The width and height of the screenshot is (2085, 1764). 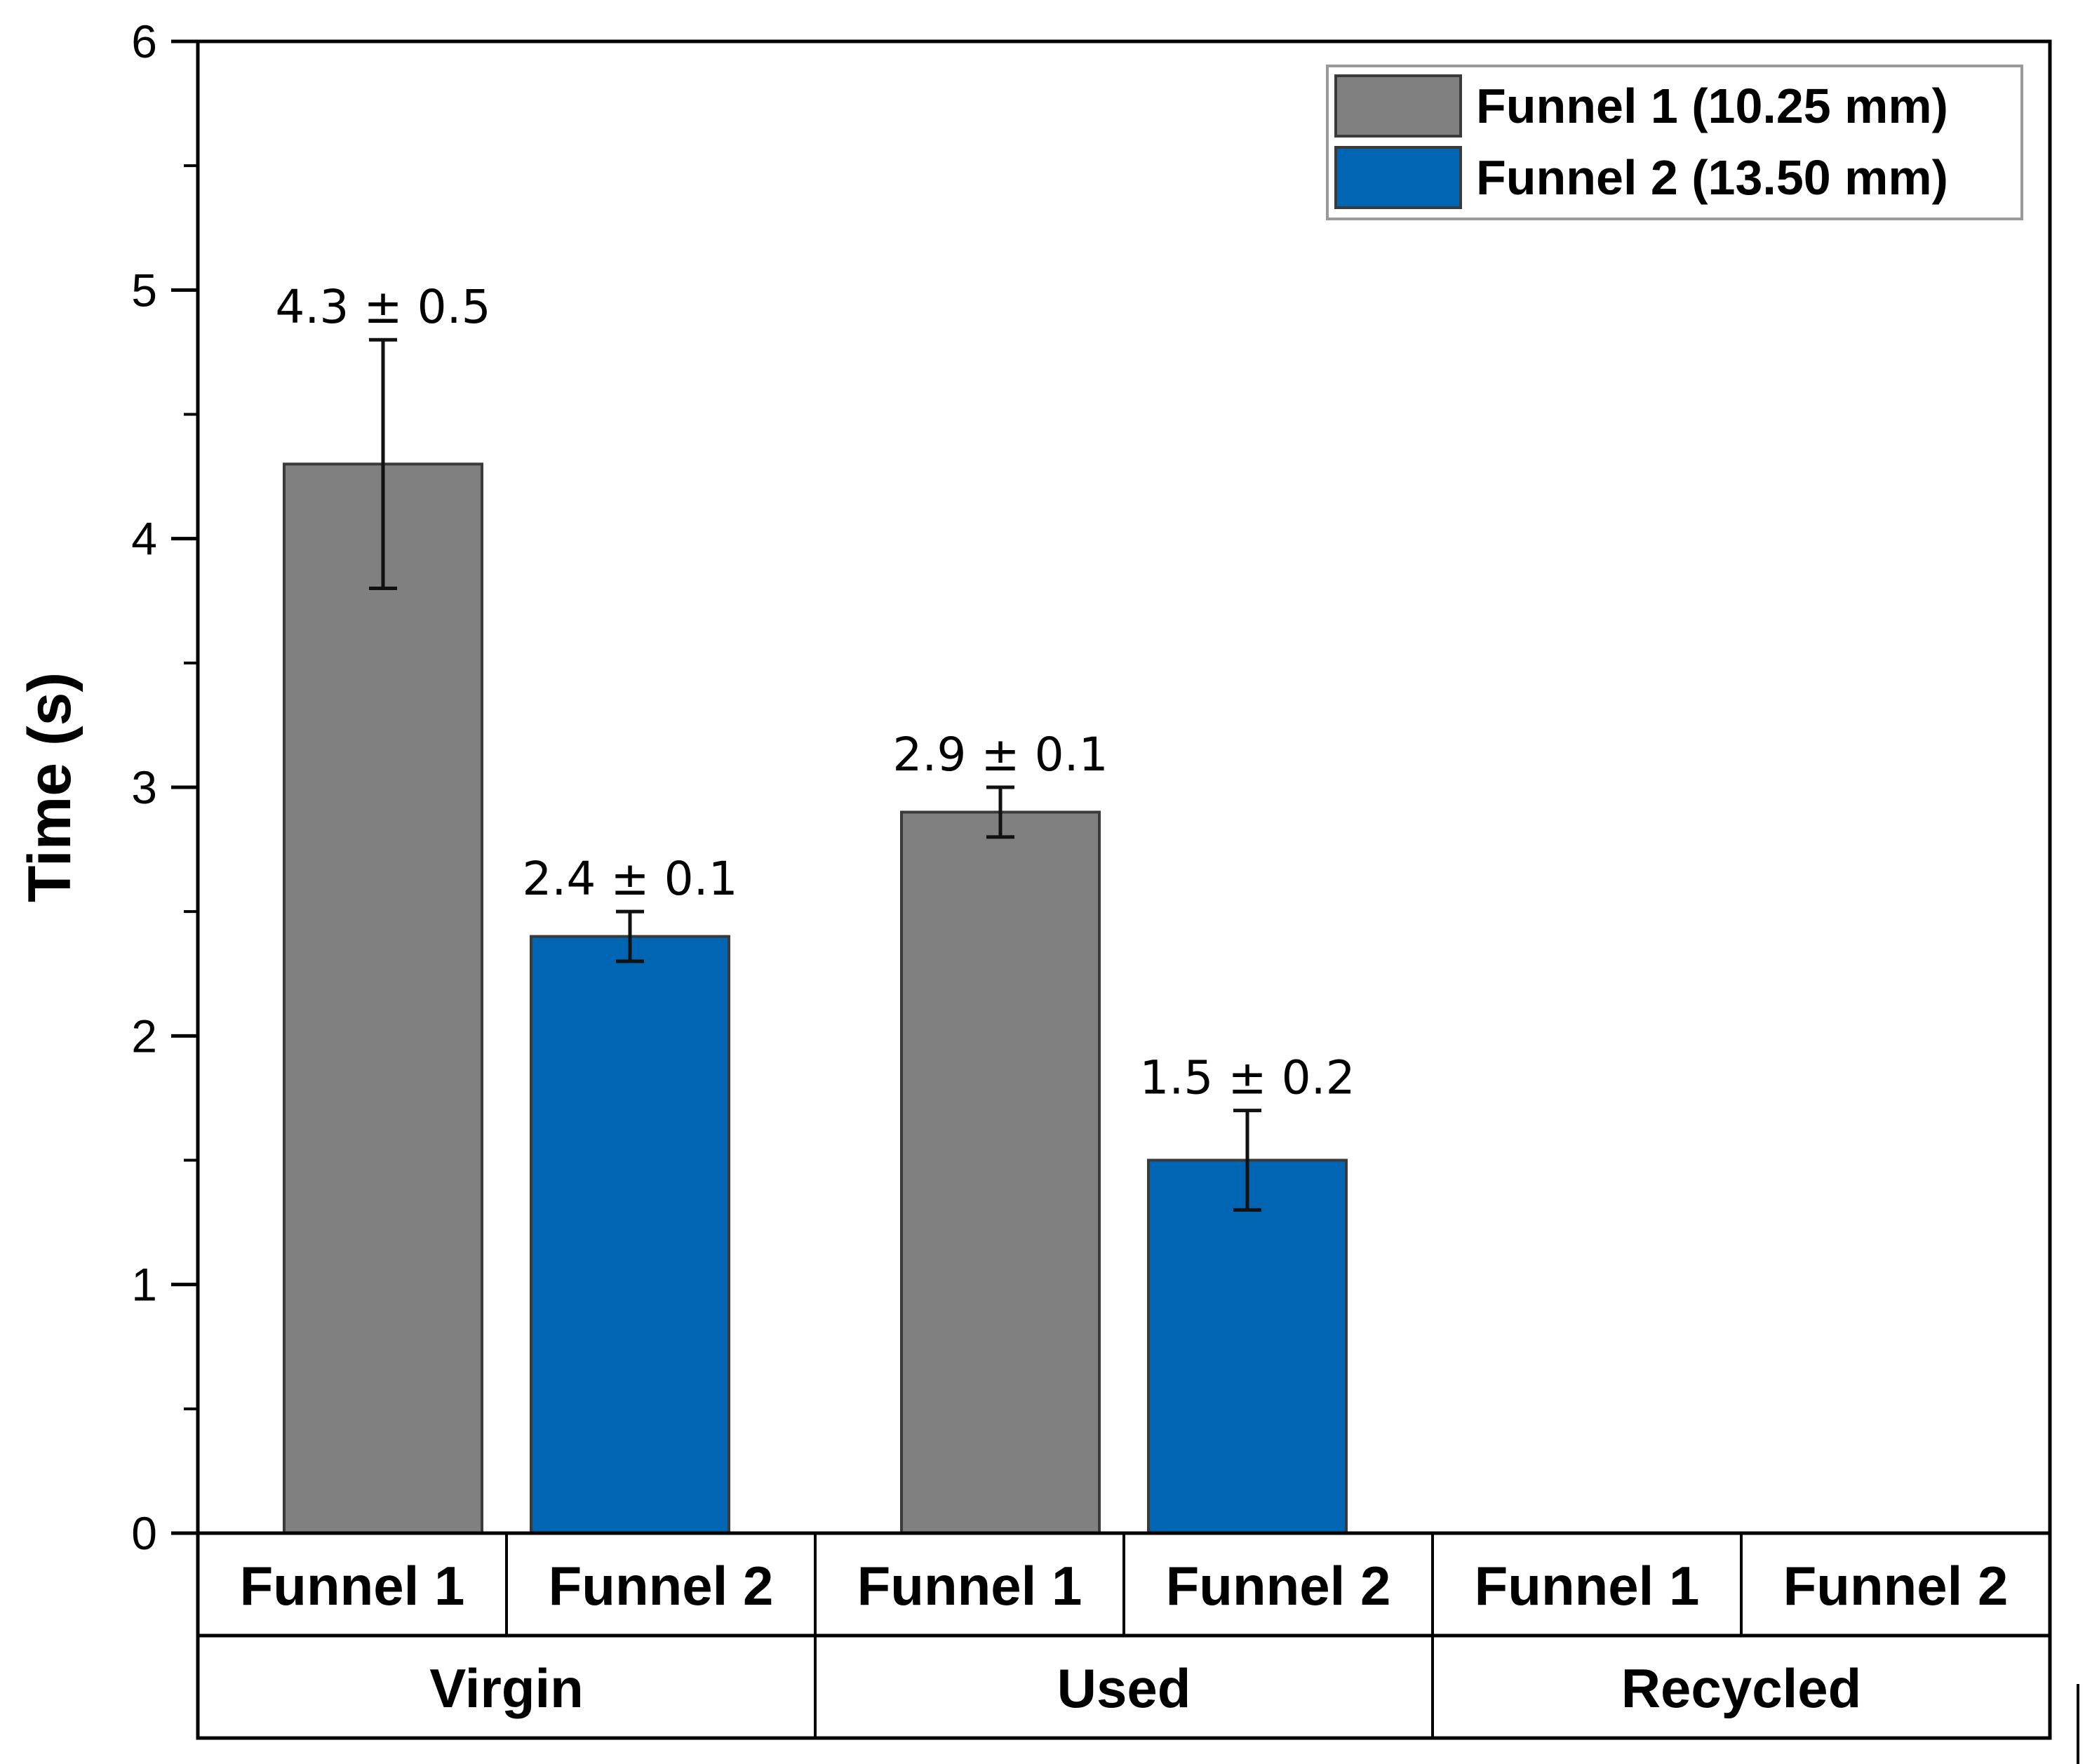 What do you see at coordinates (629, 879) in the screenshot?
I see `data-label: 2.4 ± 0.1` at bounding box center [629, 879].